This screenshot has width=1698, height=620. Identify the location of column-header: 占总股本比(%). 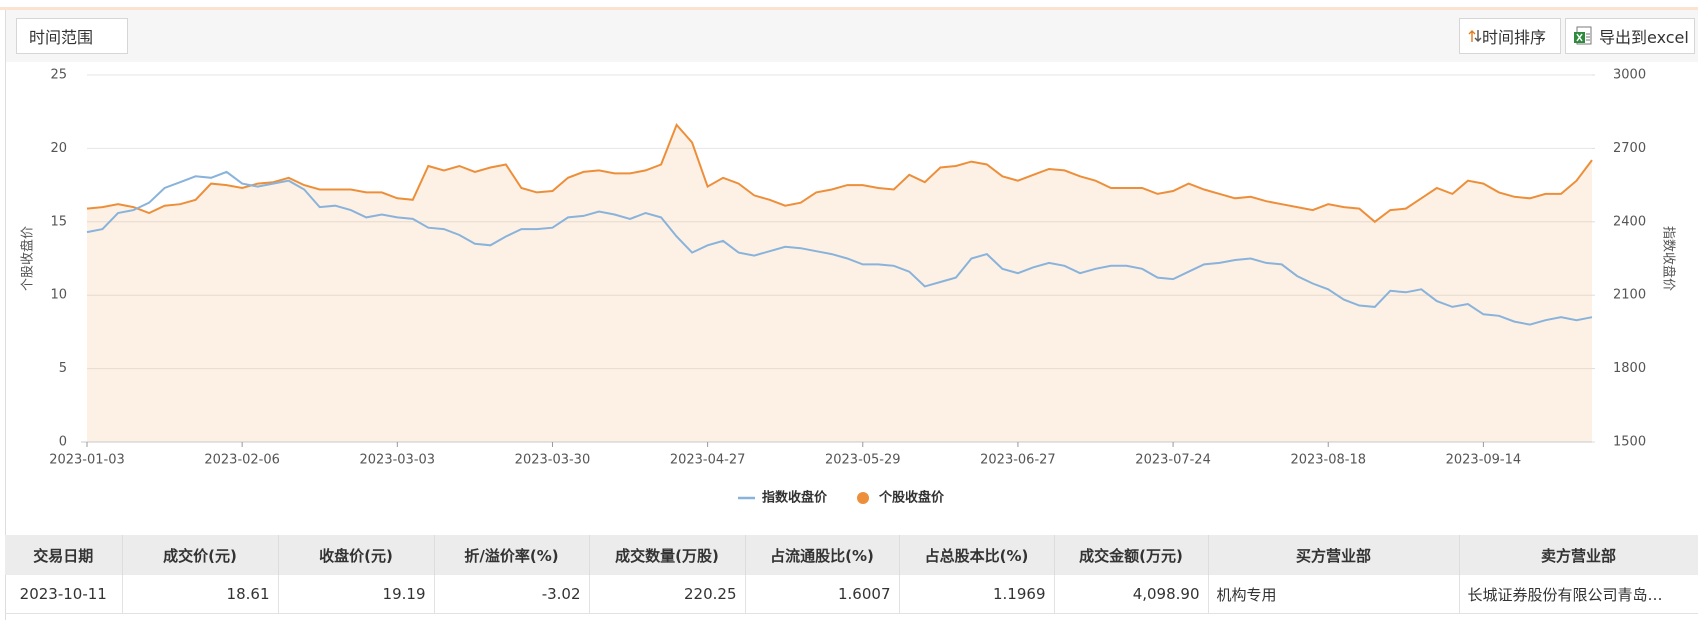
(977, 555).